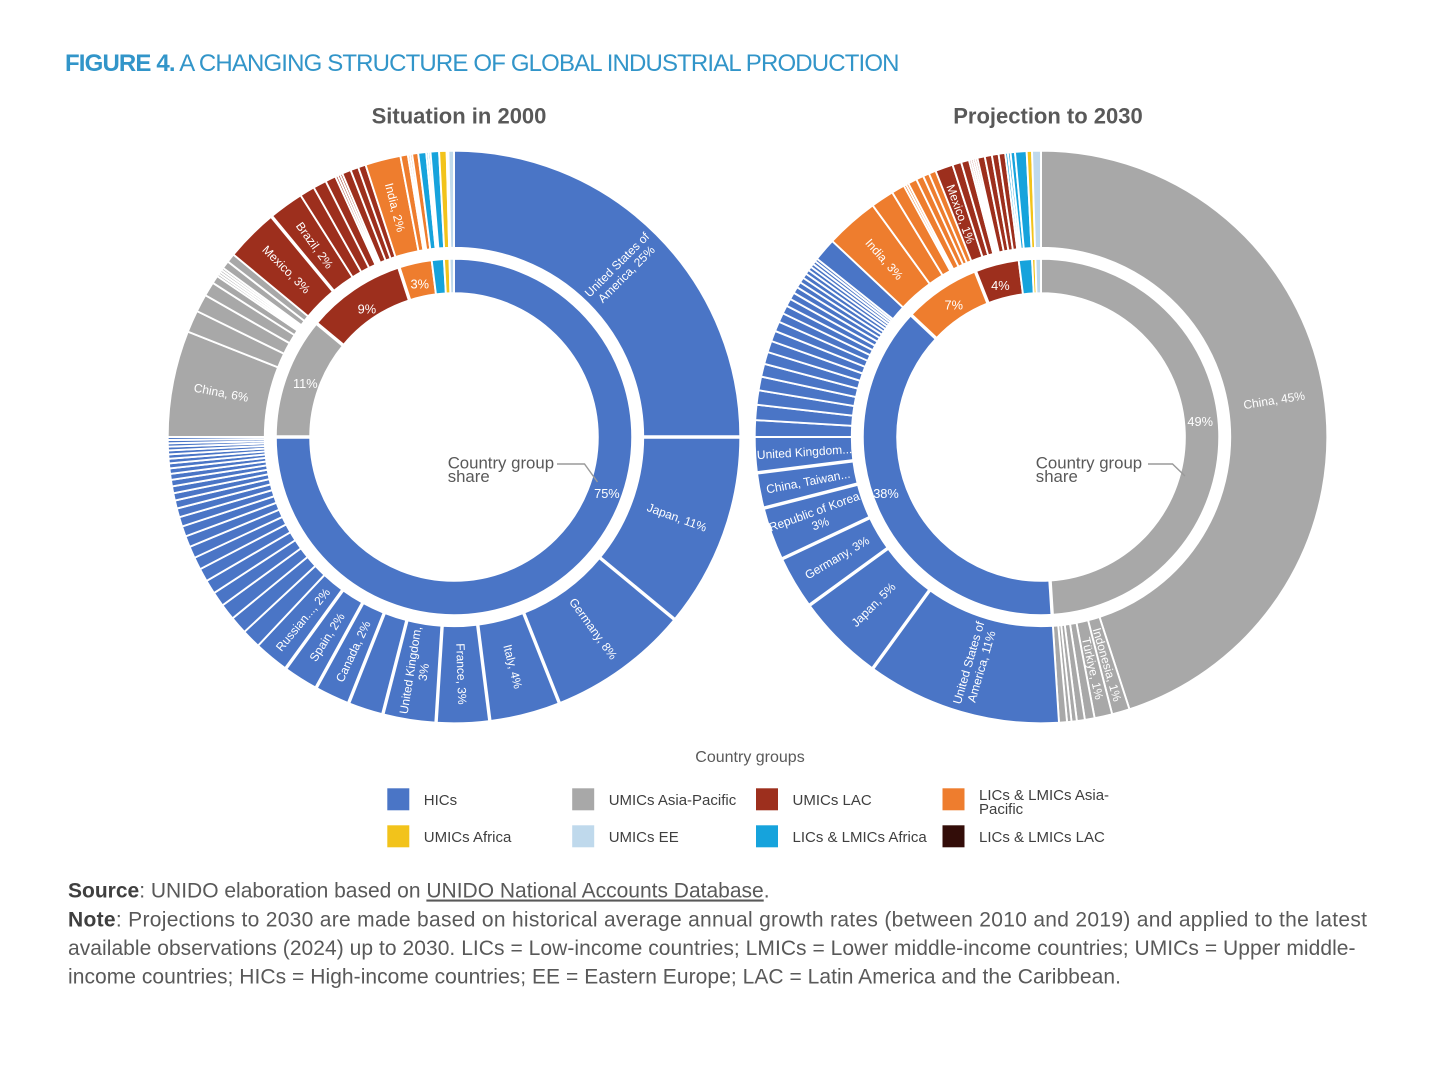  Describe the element at coordinates (367, 308) in the screenshot. I see `svg-text: 9%` at that location.